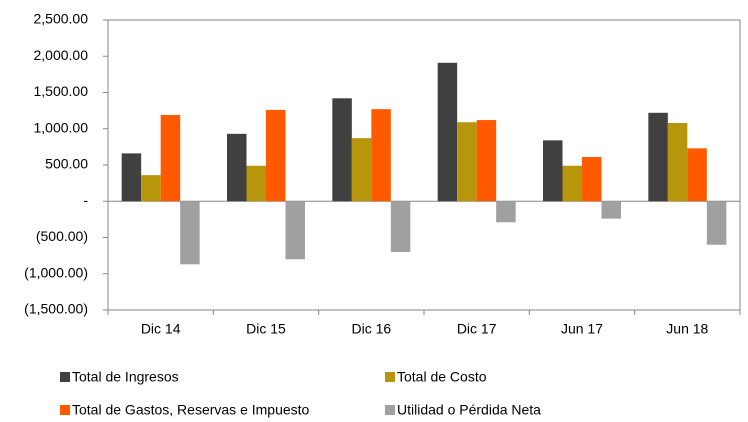 This screenshot has width=748, height=422. I want to click on x-tick-label: Dic 17, so click(477, 329).